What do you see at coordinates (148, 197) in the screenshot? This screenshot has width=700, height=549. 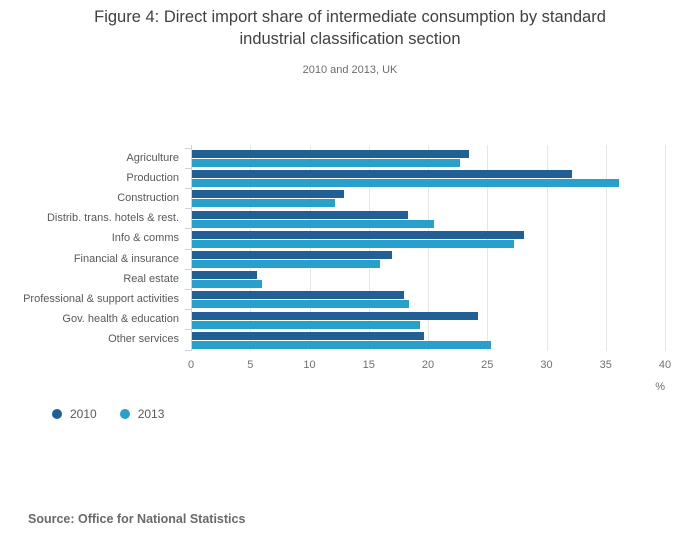 I see `y-category-label: Construction` at bounding box center [148, 197].